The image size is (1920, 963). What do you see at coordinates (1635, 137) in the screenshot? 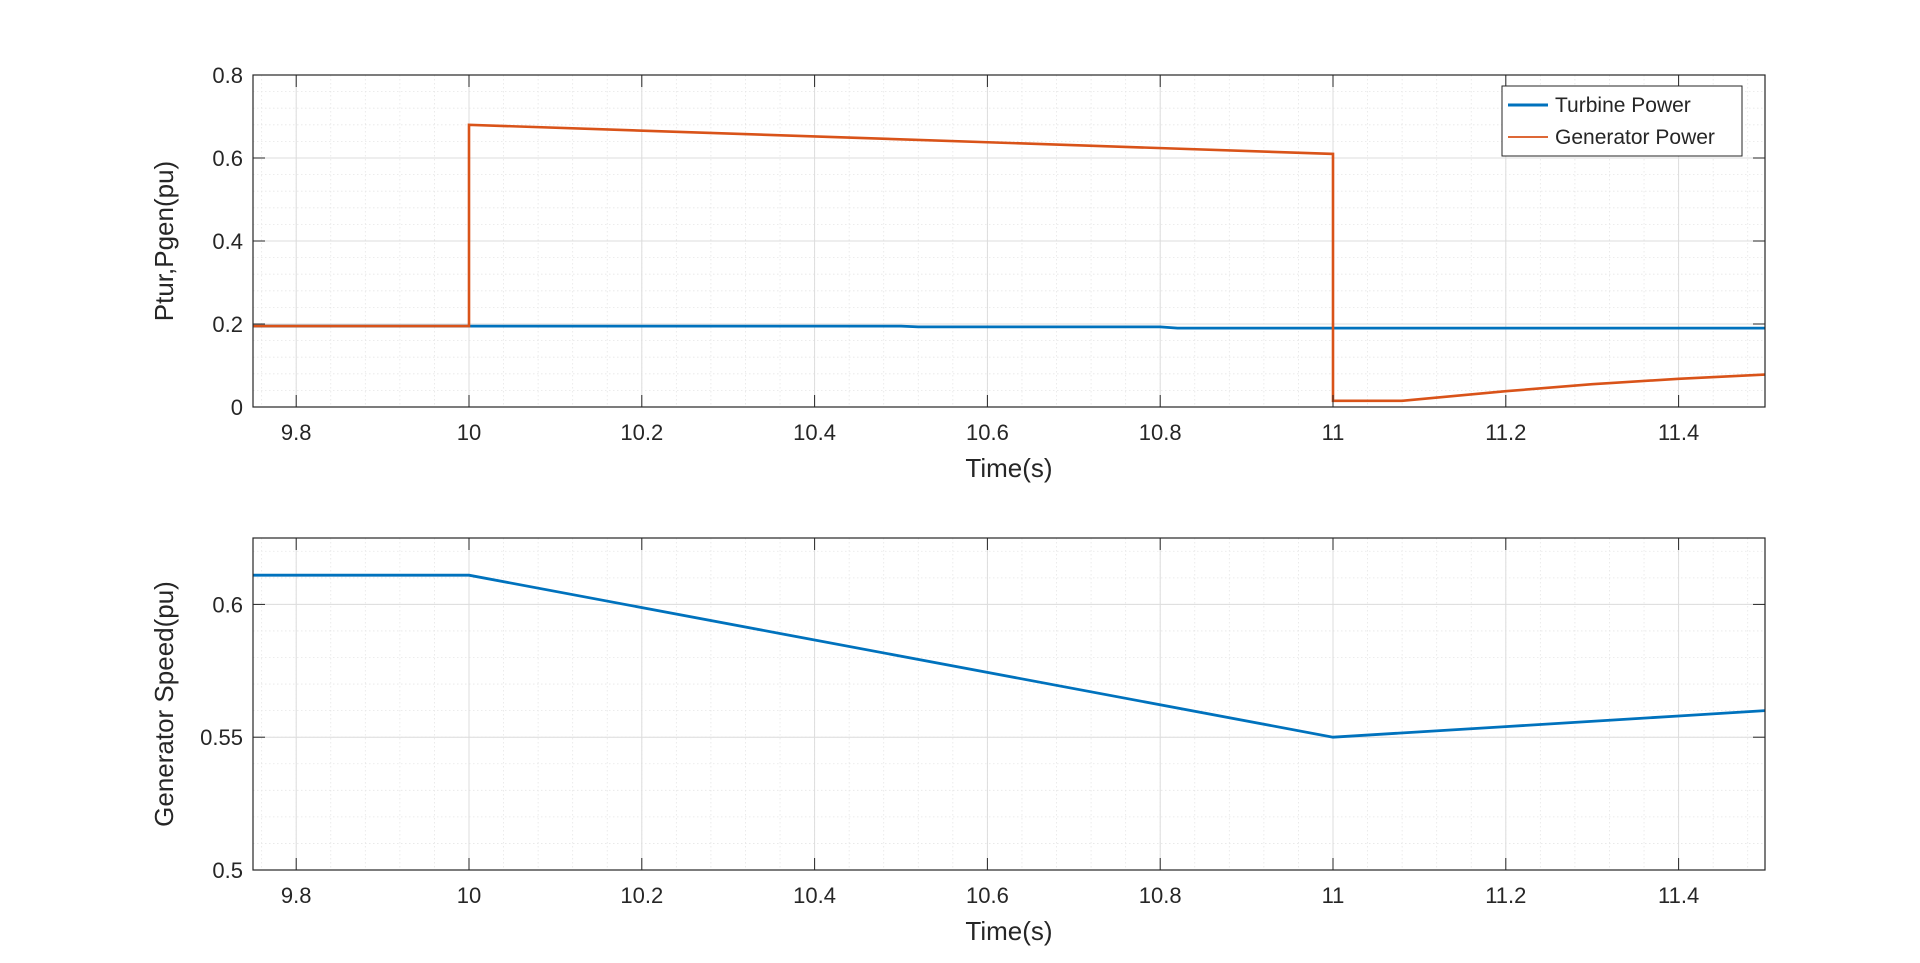
I see `legend-label-generator-power: Generator Power` at bounding box center [1635, 137].